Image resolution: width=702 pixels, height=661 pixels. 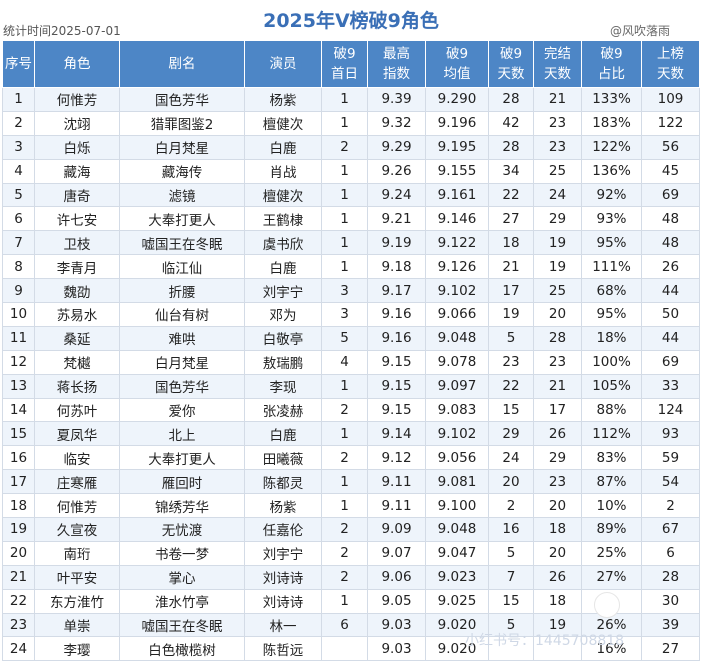 I want to click on table-cell: 嘘国王在冬眠, so click(x=182, y=625).